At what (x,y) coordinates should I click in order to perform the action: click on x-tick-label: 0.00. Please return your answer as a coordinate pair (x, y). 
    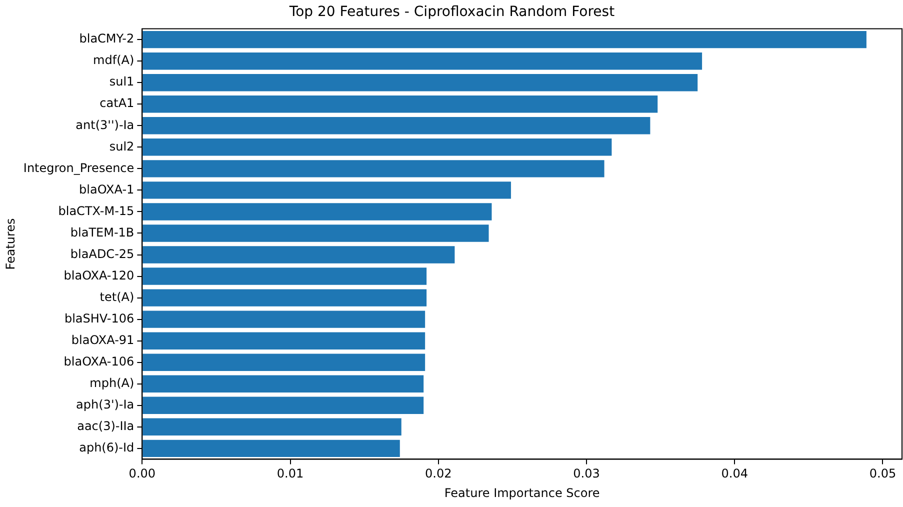
    Looking at the image, I should click on (142, 473).